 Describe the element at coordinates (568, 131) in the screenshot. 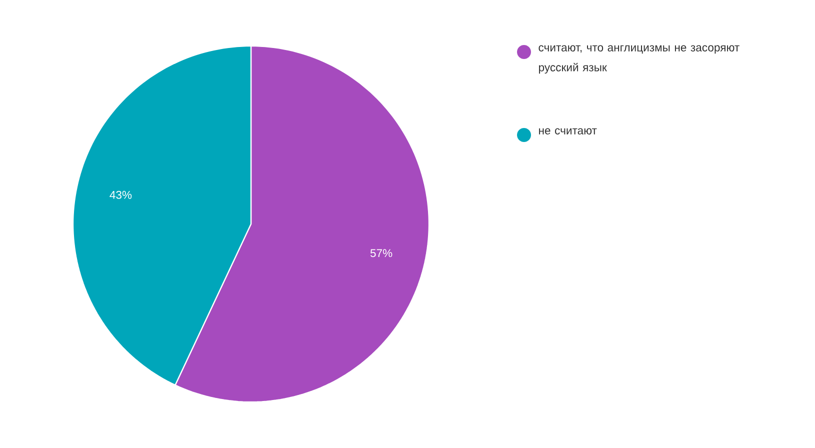

I see `legend-label: не считают` at that location.